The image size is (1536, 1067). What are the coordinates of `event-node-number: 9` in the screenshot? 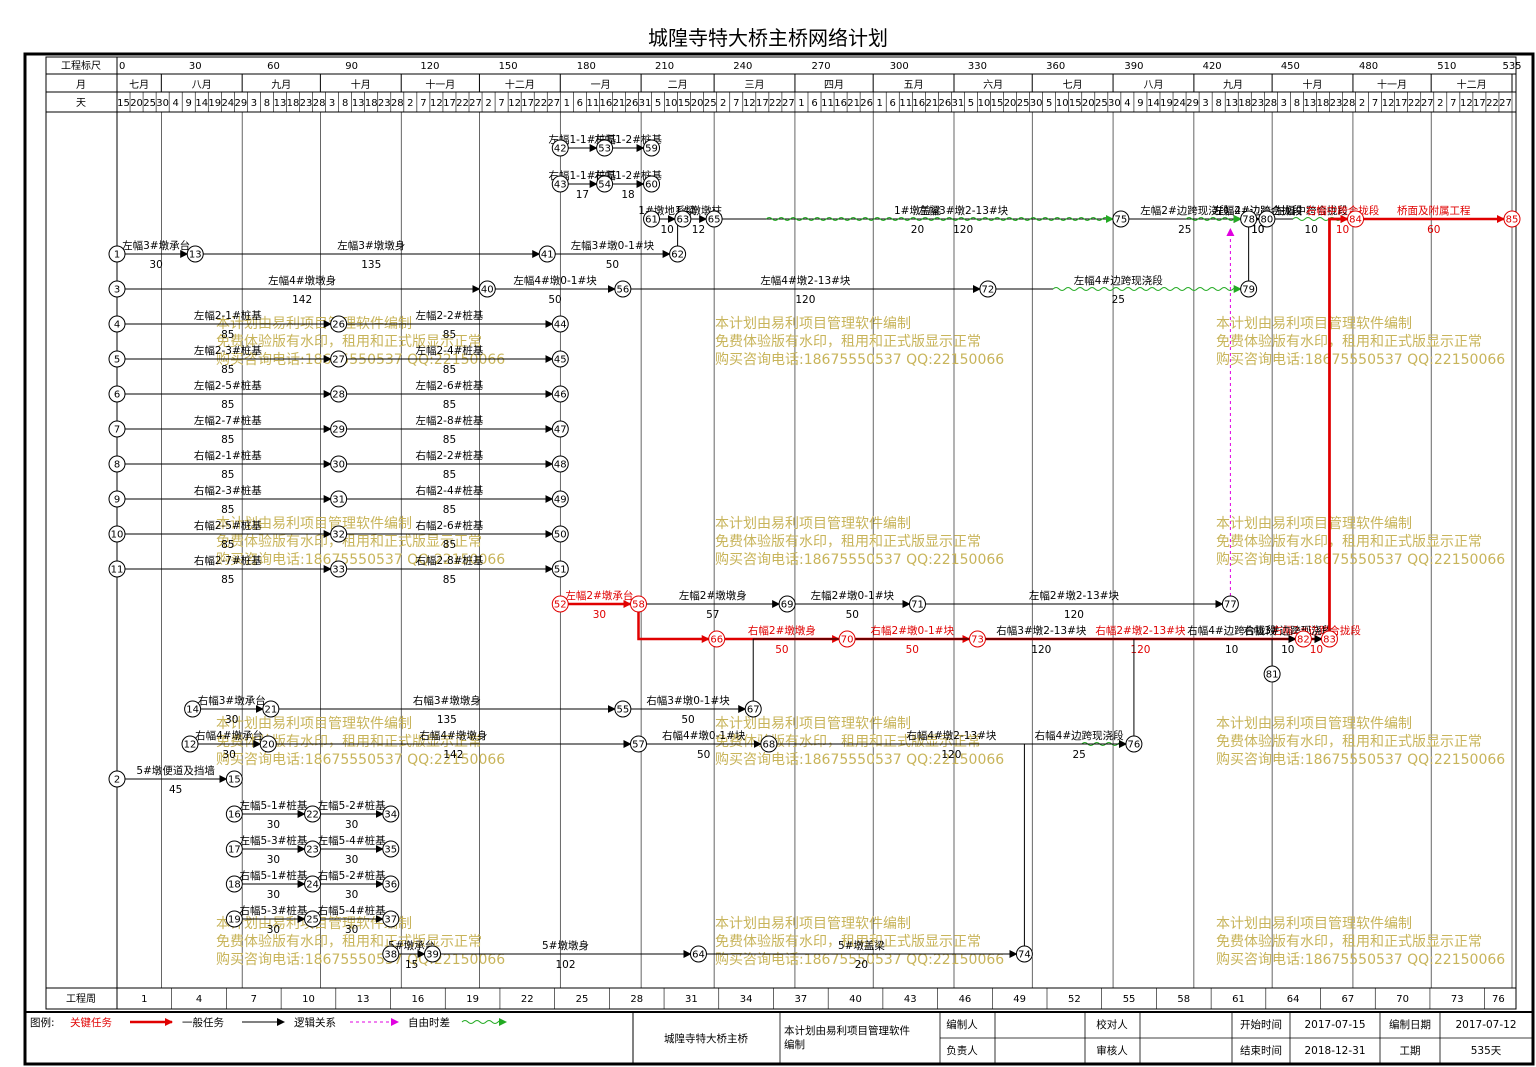 It's located at (117, 500).